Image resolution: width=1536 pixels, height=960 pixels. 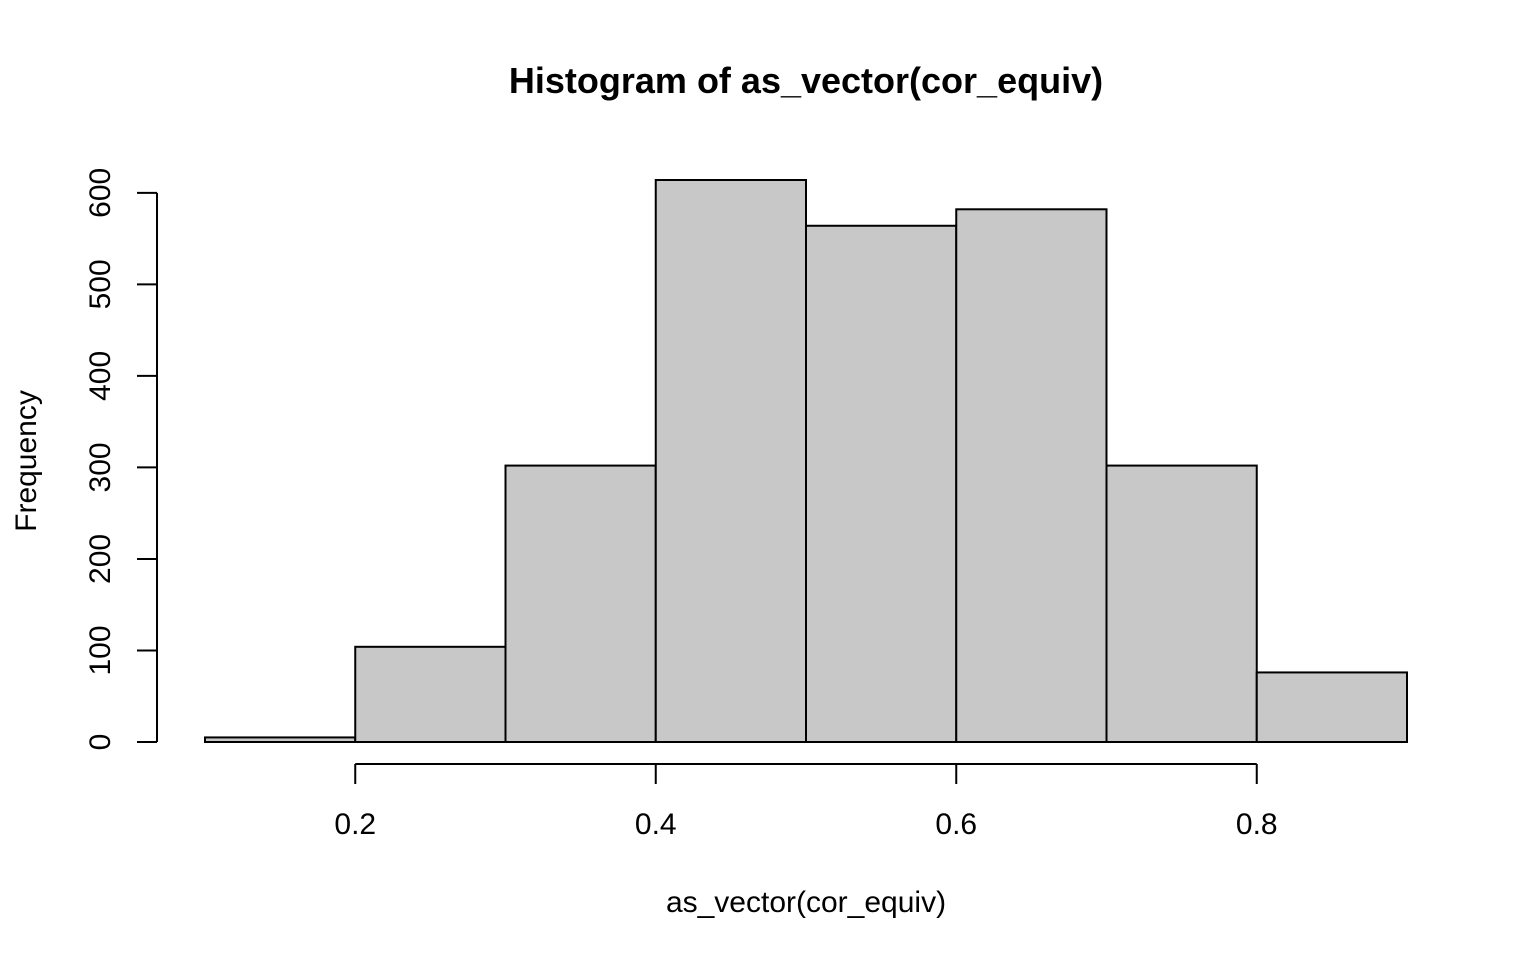 I want to click on chart-title: Histogram of as_vector(cor_equiv), so click(x=806, y=80).